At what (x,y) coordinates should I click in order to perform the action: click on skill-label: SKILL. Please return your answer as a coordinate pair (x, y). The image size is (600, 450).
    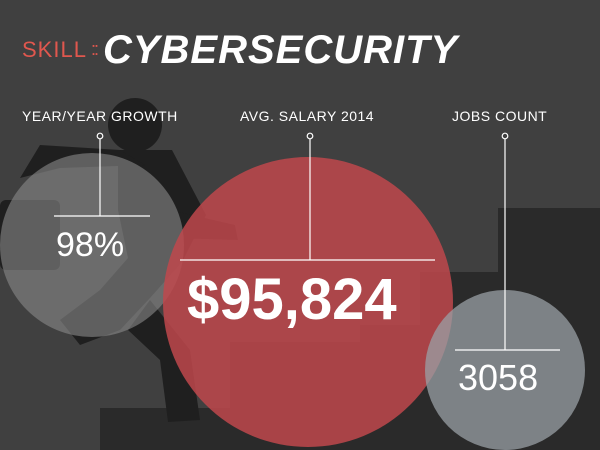
    Looking at the image, I should click on (54, 49).